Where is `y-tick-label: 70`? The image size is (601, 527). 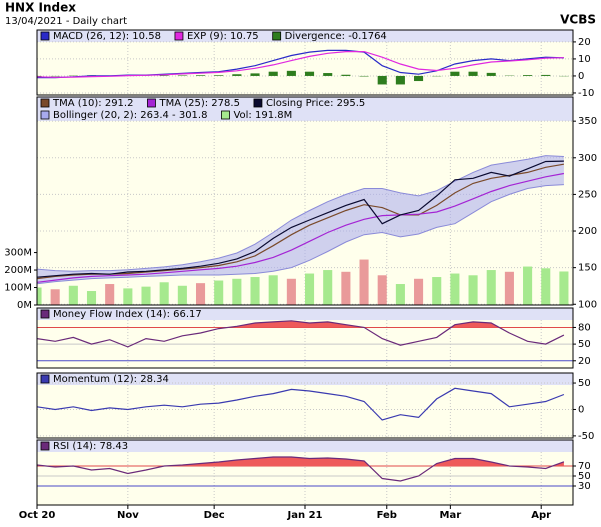 y-tick-label: 70 is located at coordinates (584, 466).